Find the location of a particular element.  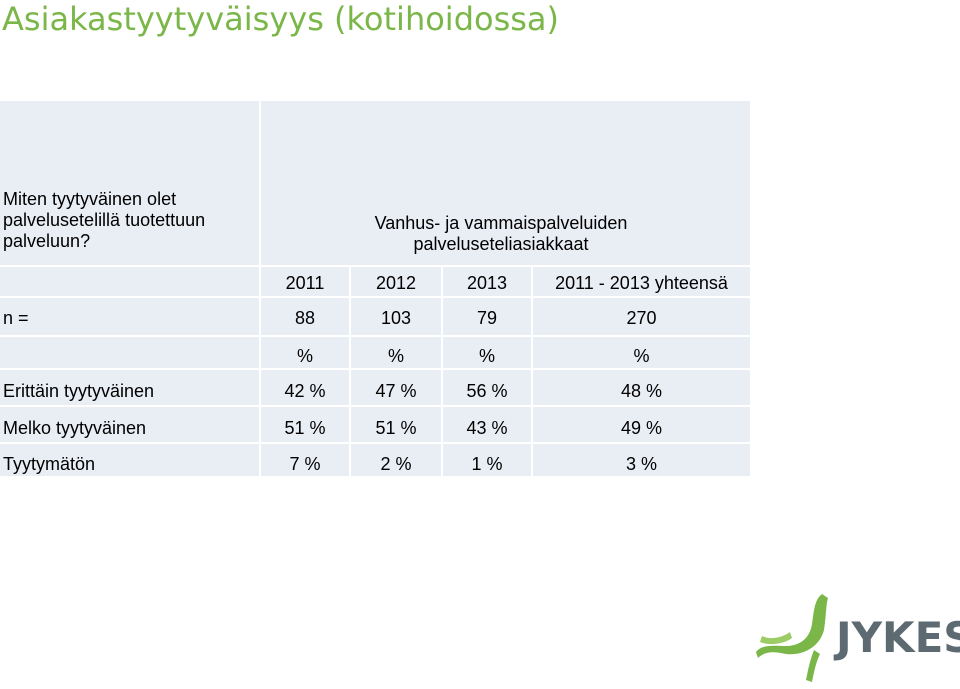

table-cell: 2 % is located at coordinates (396, 460).